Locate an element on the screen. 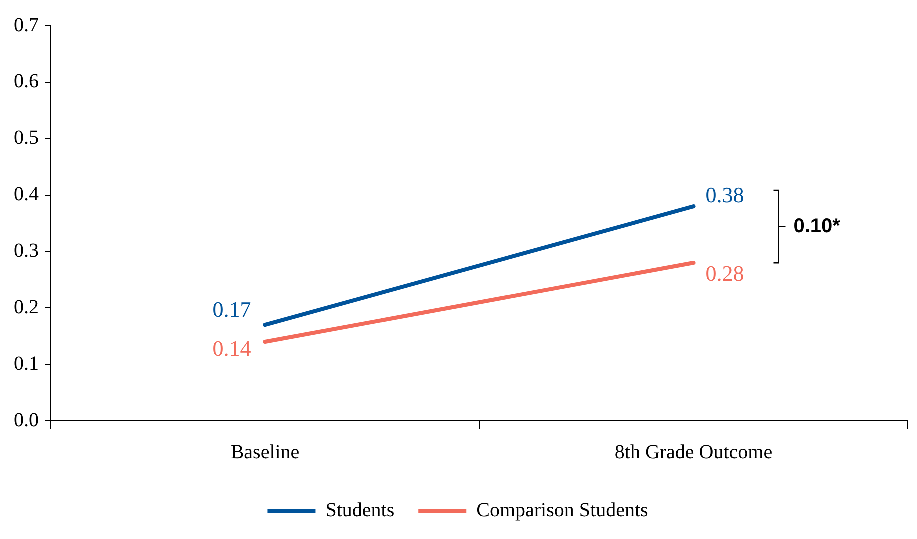  legend-label: Comparison Students is located at coordinates (562, 510).